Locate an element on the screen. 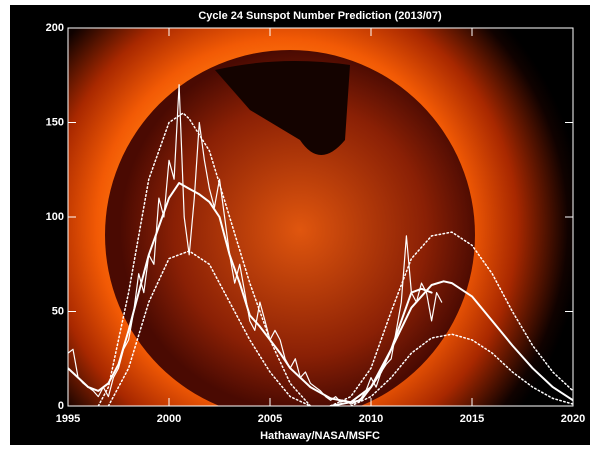 This screenshot has height=455, width=600. y-tick-label: 0 is located at coordinates (61, 406).